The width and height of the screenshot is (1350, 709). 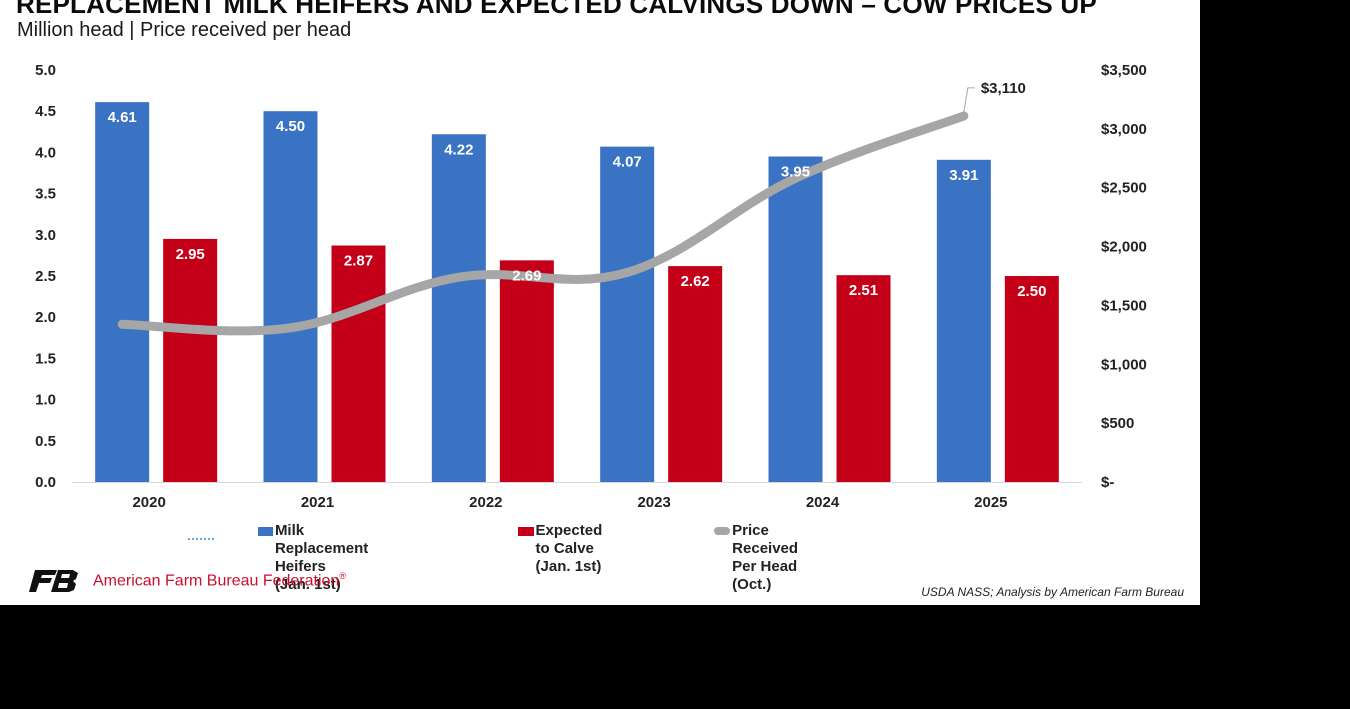 What do you see at coordinates (823, 502) in the screenshot?
I see `x-tick-label-2024: 2024` at bounding box center [823, 502].